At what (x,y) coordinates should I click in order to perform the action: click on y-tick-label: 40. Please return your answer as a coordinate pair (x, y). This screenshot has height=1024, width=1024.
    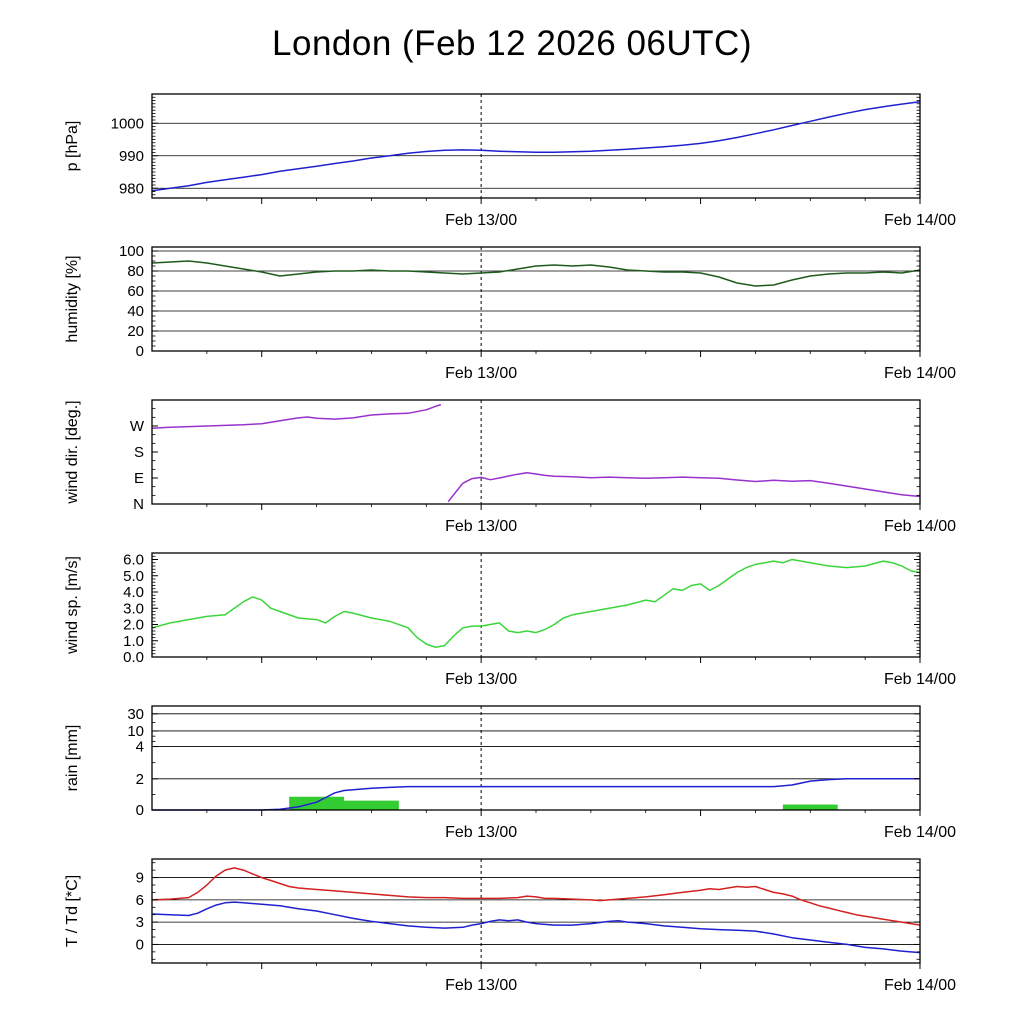
    Looking at the image, I should click on (135, 311).